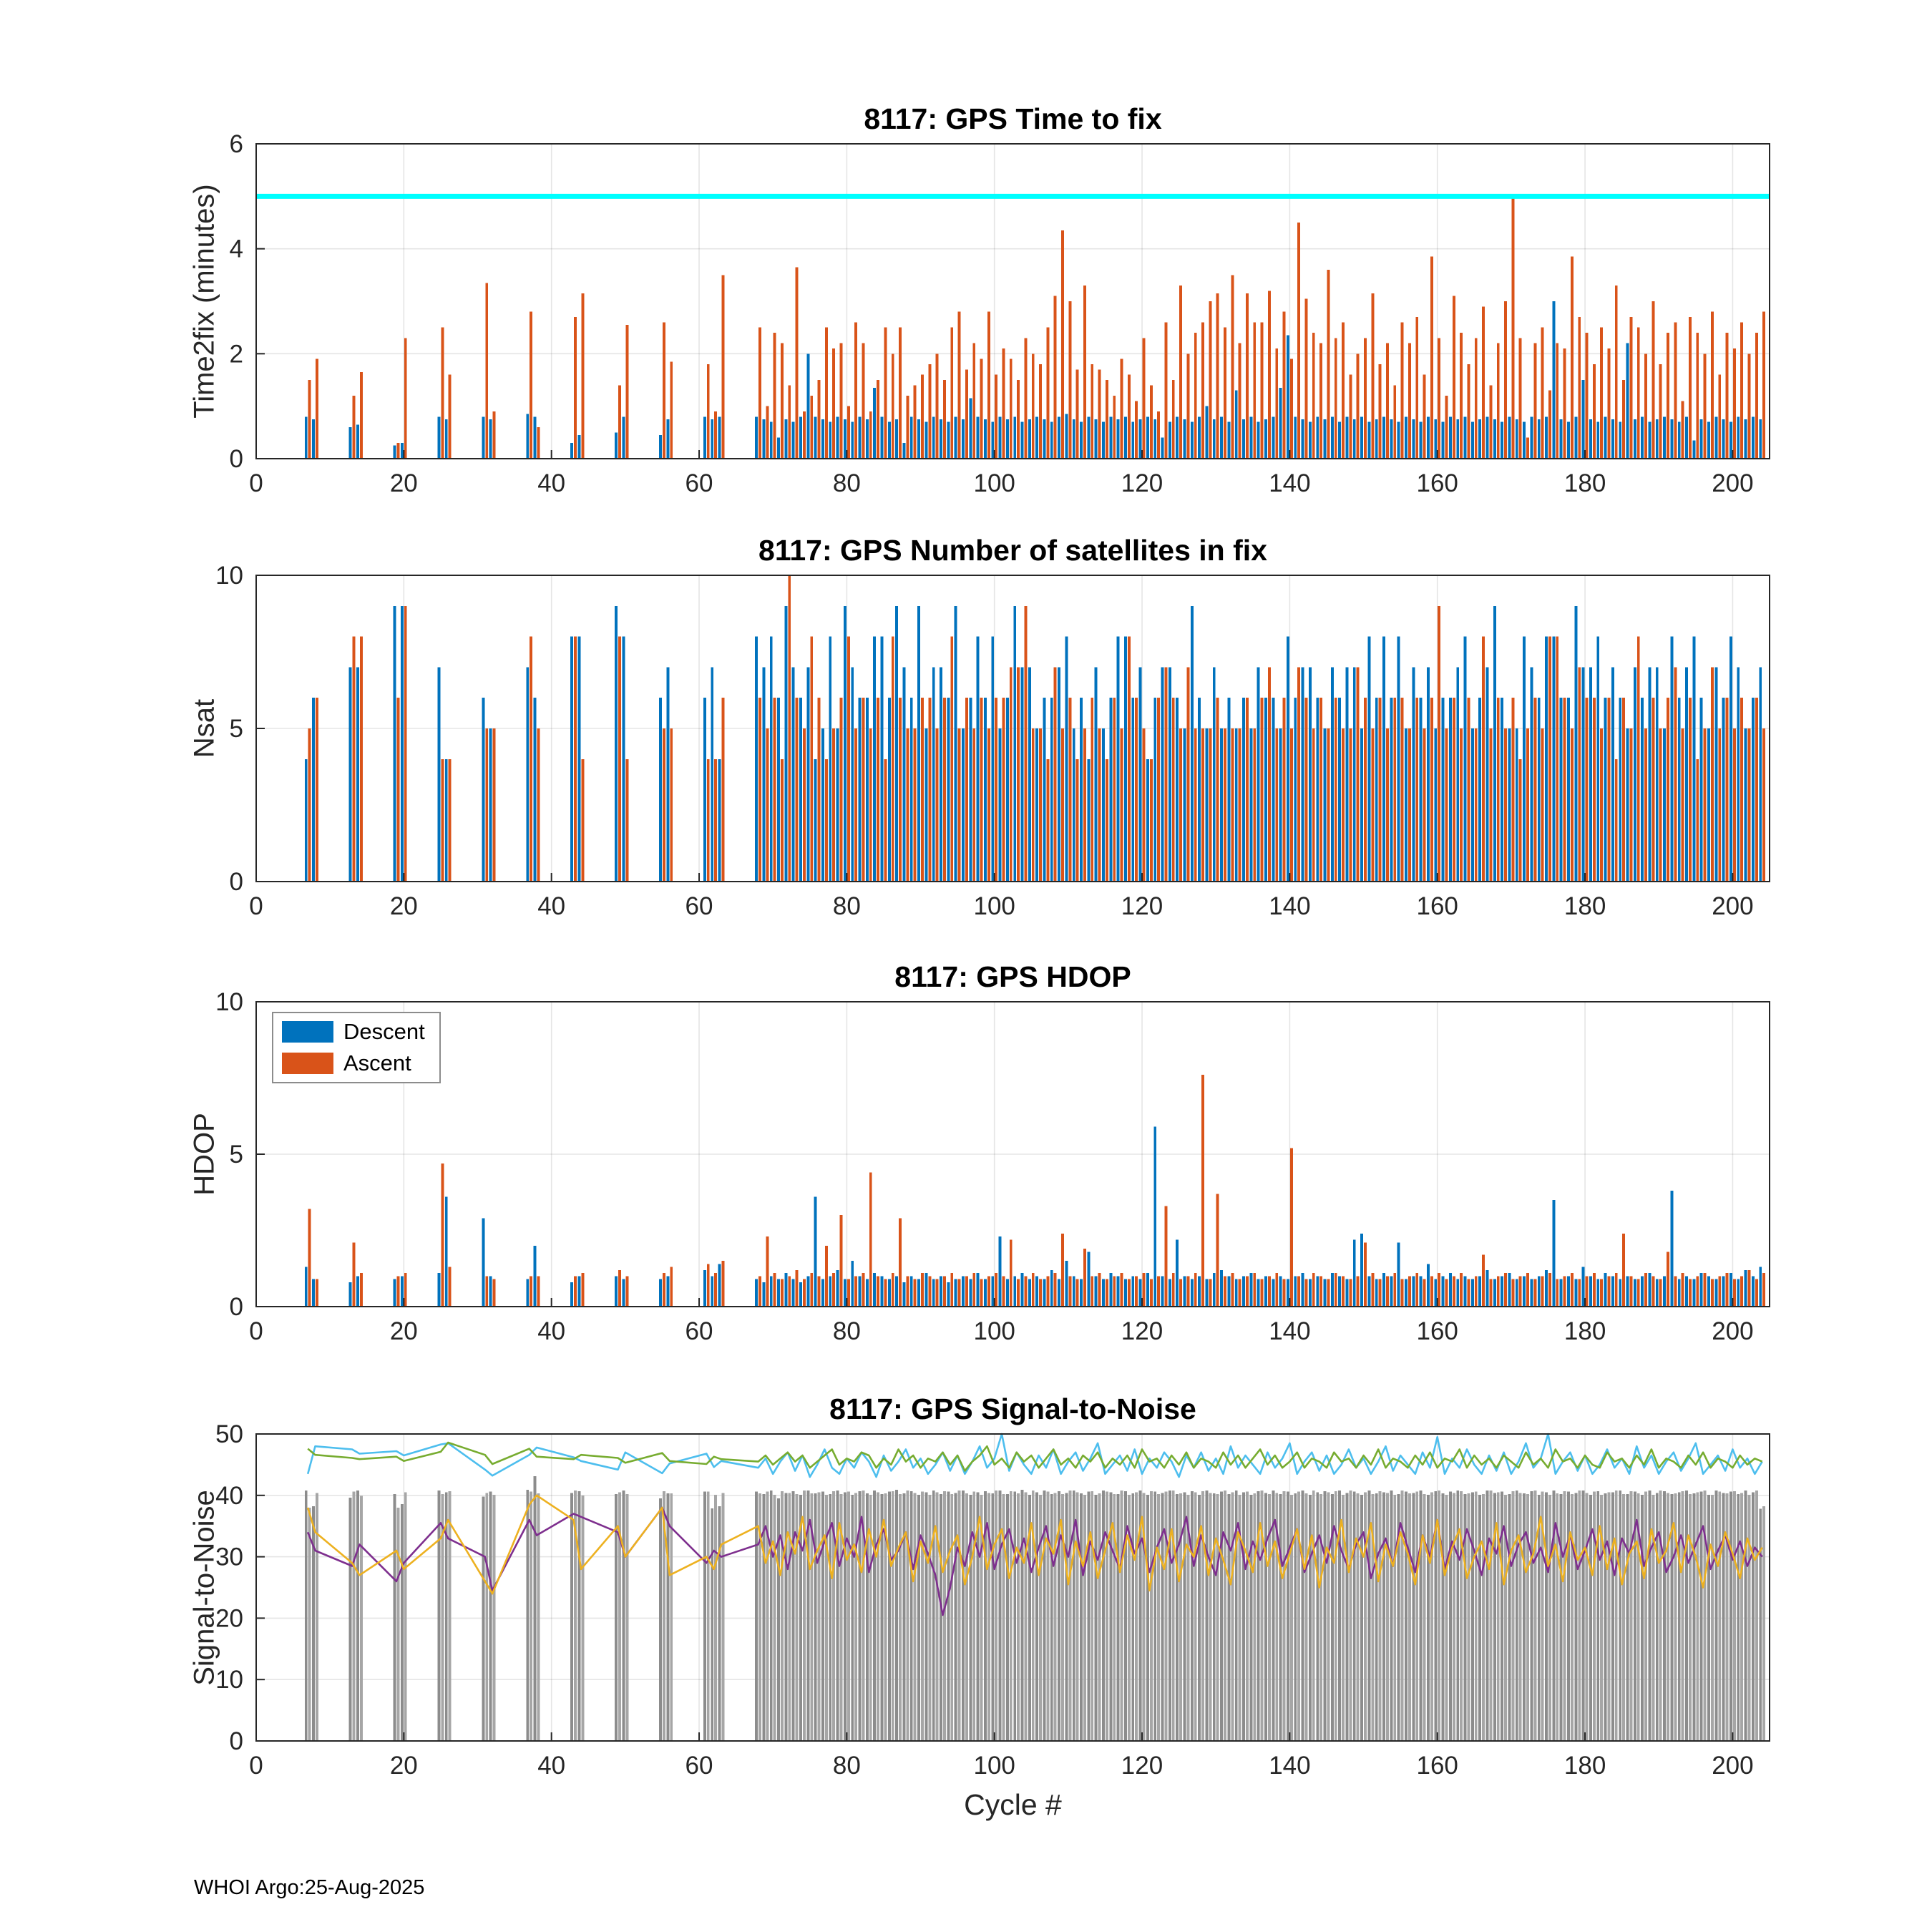 Image resolution: width=1932 pixels, height=1932 pixels. I want to click on grid-lines, so click(1013, 1154).